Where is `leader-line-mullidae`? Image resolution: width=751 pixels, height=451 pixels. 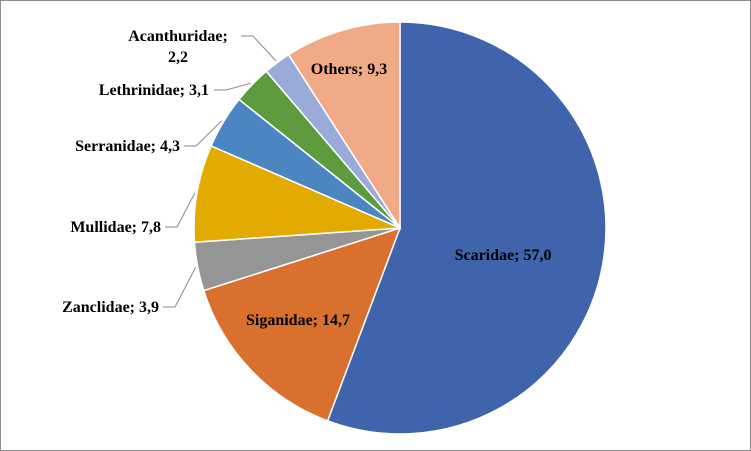 leader-line-mullidae is located at coordinates (180, 210).